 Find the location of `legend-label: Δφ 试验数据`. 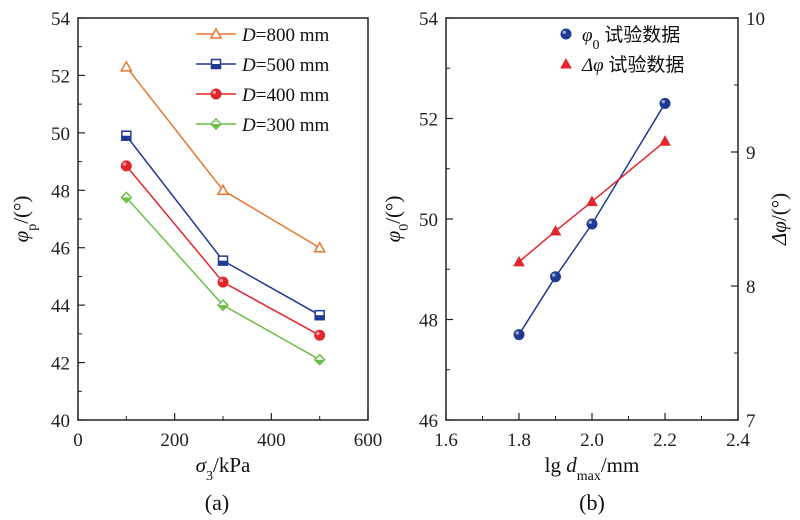

legend-label: Δφ 试验数据 is located at coordinates (632, 65).